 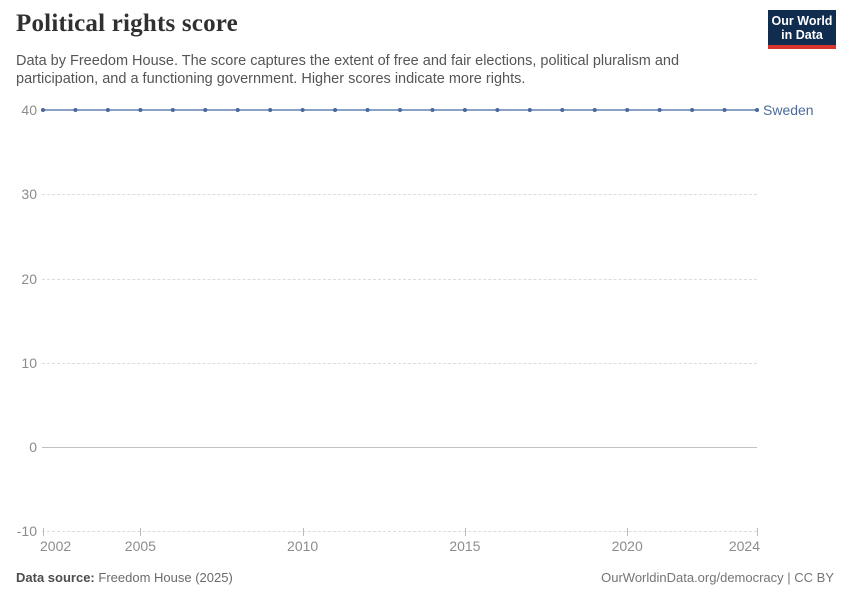 I want to click on owid-logo: Our World in Data, so click(x=802, y=29).